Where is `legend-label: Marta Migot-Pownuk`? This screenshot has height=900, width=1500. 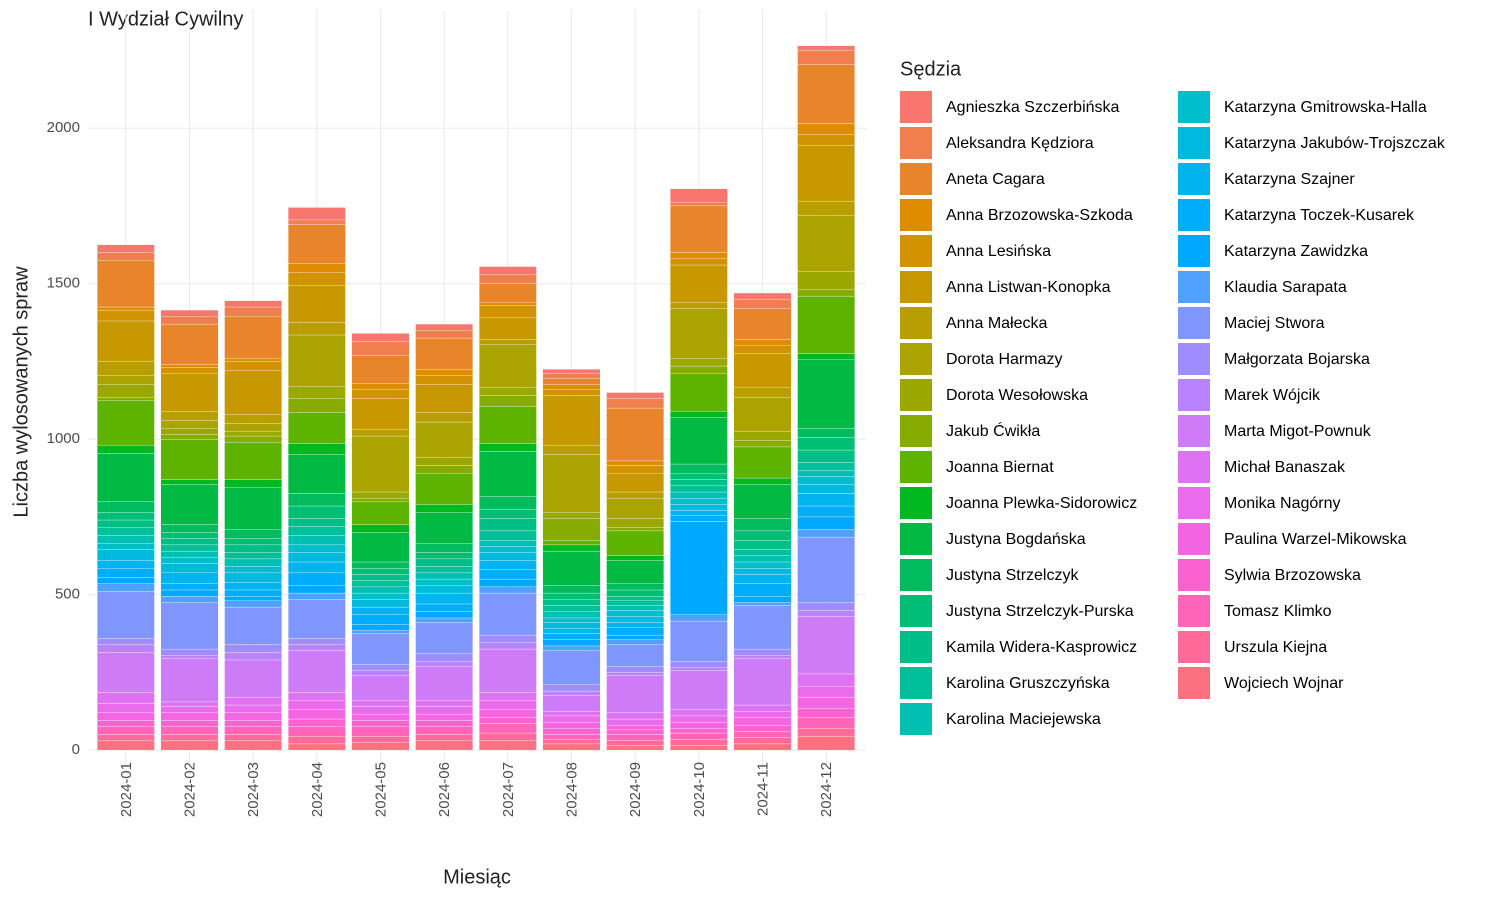
legend-label: Marta Migot-Pownuk is located at coordinates (1298, 431).